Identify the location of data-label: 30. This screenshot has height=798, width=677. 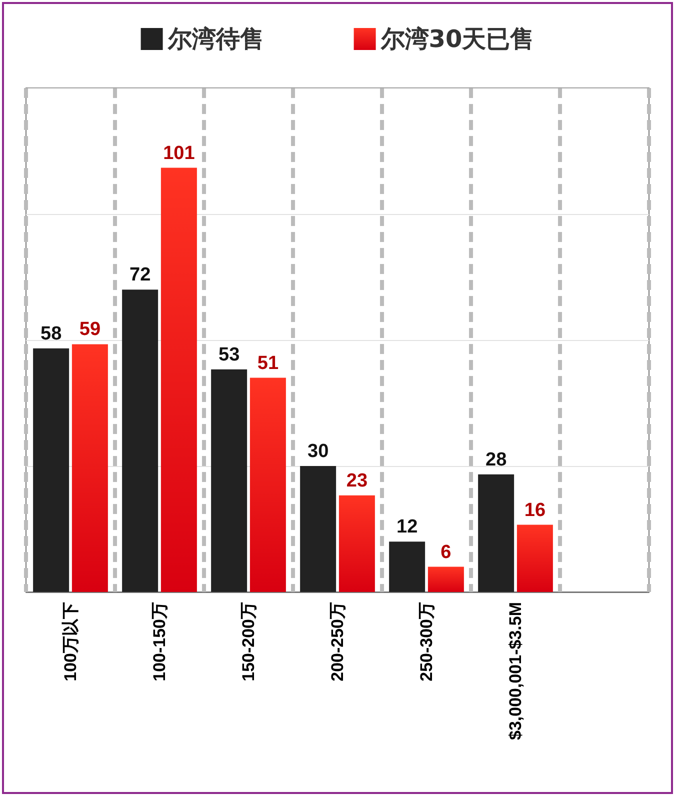
(318, 451).